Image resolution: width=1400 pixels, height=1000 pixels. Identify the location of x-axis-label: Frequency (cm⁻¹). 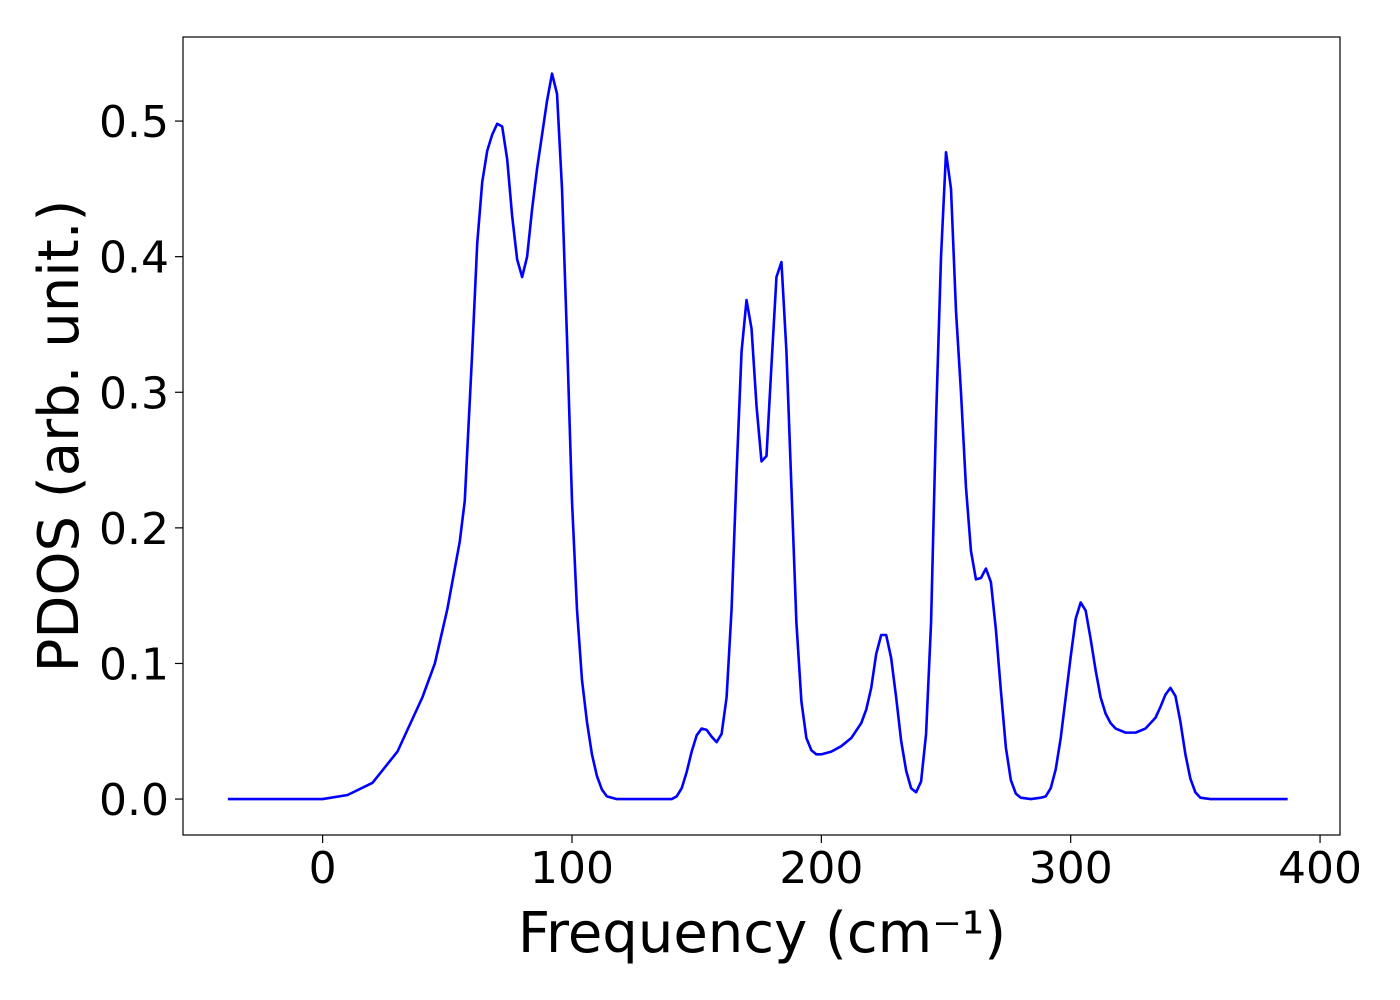
(762, 933).